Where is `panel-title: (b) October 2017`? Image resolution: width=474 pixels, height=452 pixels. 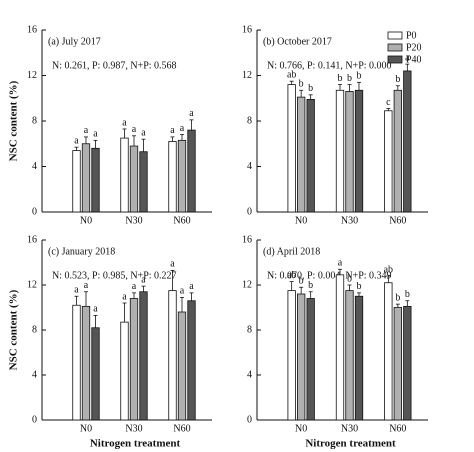
panel-title: (b) October 2017 is located at coordinates (297, 41).